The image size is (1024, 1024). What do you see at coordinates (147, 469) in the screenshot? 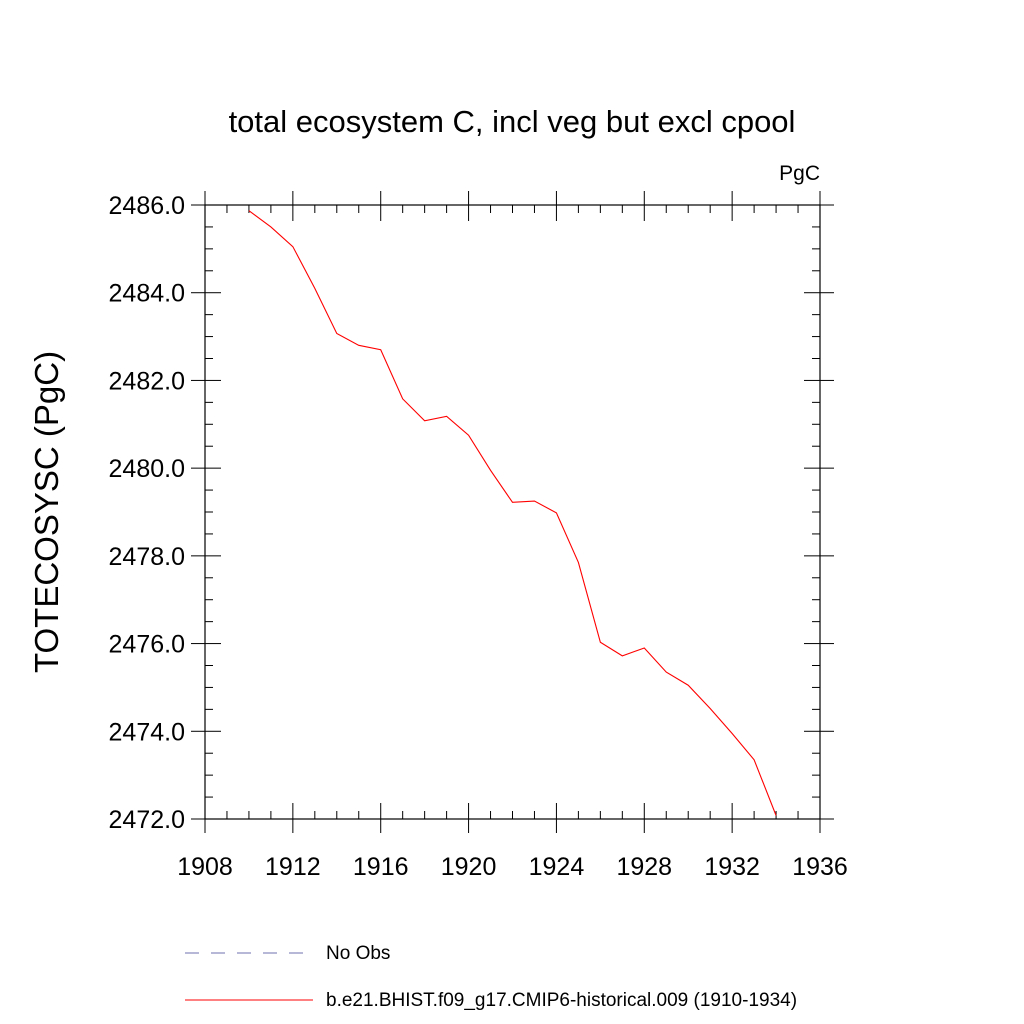
I see `y-tick-label: 2480.0` at bounding box center [147, 469].